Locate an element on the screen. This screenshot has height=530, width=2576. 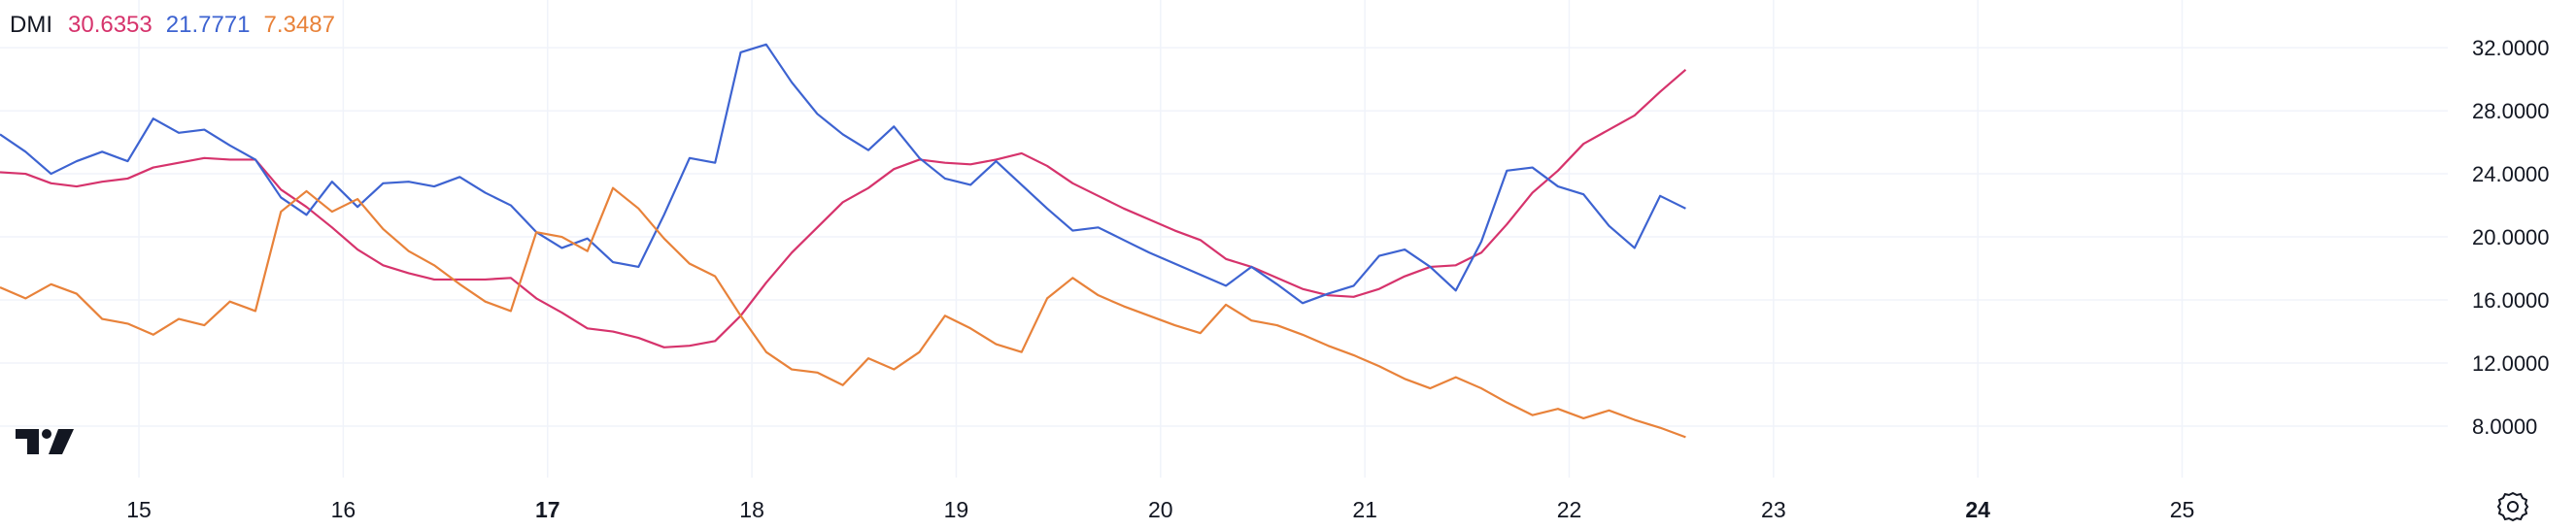
x-tick-label: 25 is located at coordinates (2182, 509).